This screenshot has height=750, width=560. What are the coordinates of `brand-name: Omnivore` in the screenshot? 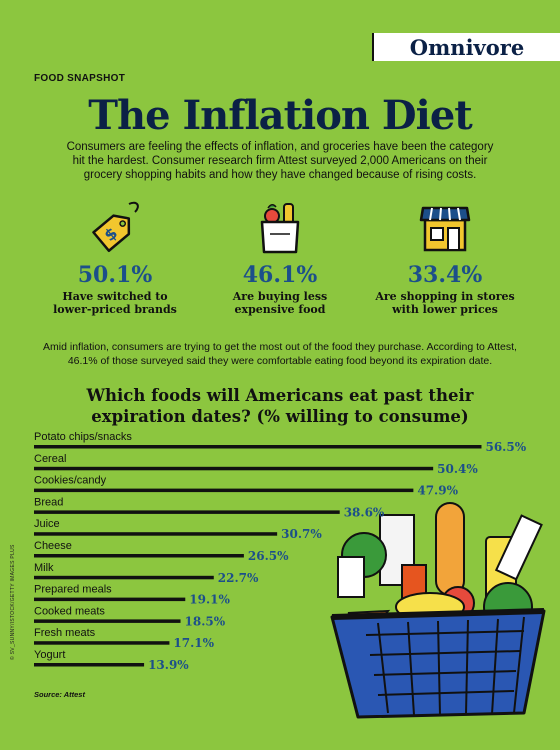 It's located at (467, 47).